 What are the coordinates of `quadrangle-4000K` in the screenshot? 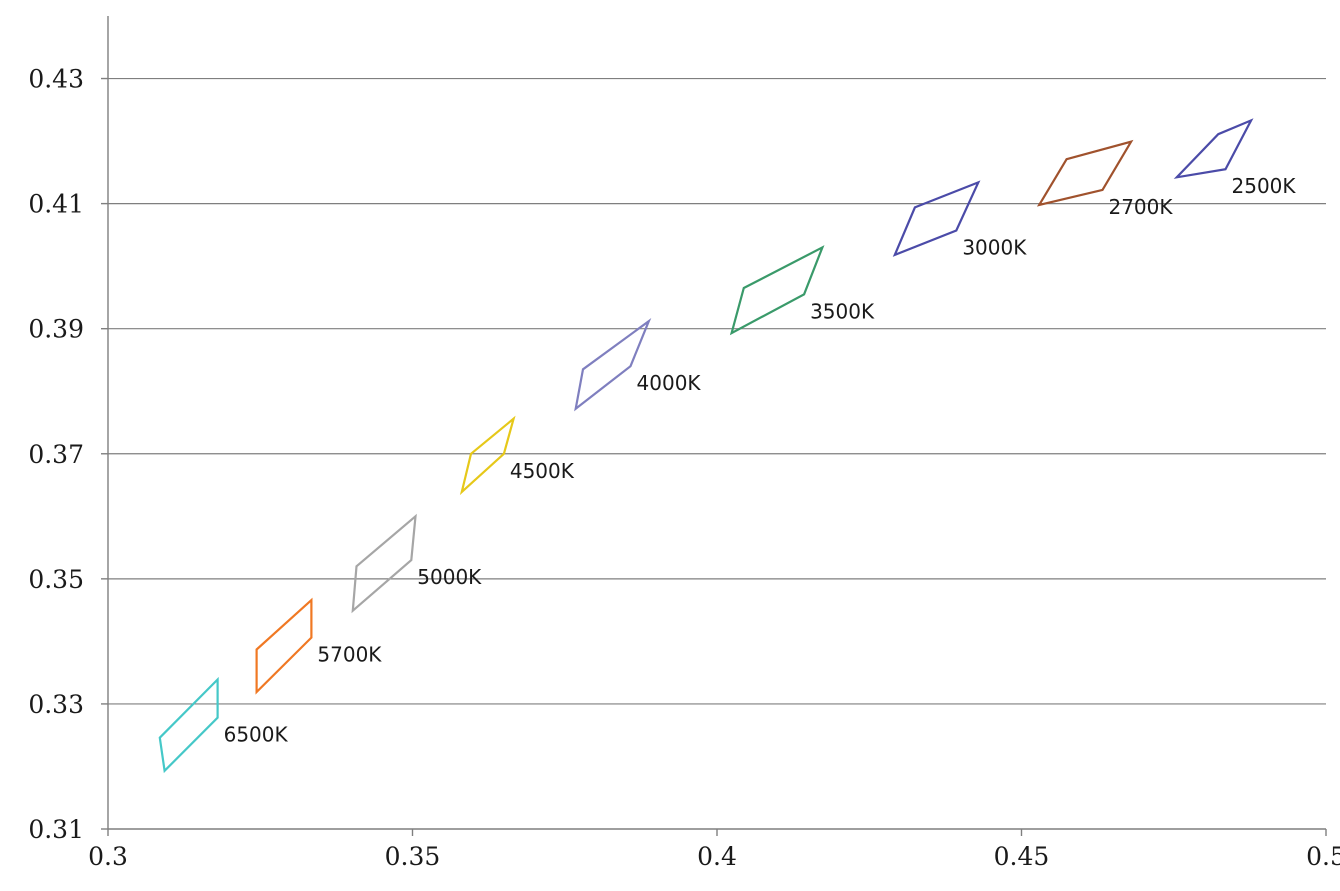 It's located at (613, 365).